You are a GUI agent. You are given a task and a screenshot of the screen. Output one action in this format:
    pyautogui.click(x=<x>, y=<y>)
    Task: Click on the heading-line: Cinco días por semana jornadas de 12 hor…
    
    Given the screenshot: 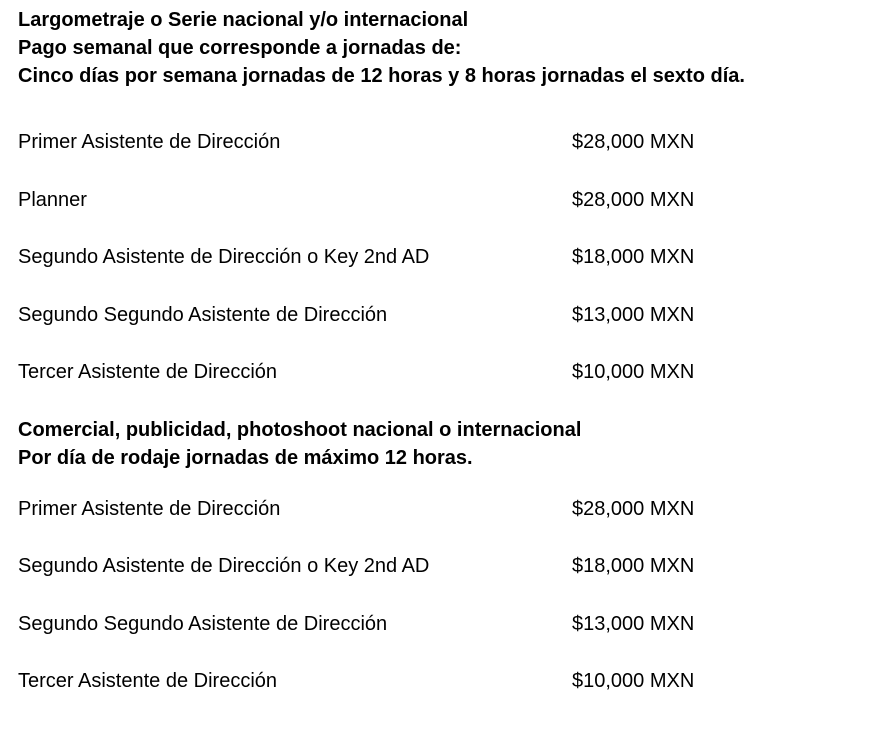 What is the action you would take?
    pyautogui.click(x=381, y=76)
    